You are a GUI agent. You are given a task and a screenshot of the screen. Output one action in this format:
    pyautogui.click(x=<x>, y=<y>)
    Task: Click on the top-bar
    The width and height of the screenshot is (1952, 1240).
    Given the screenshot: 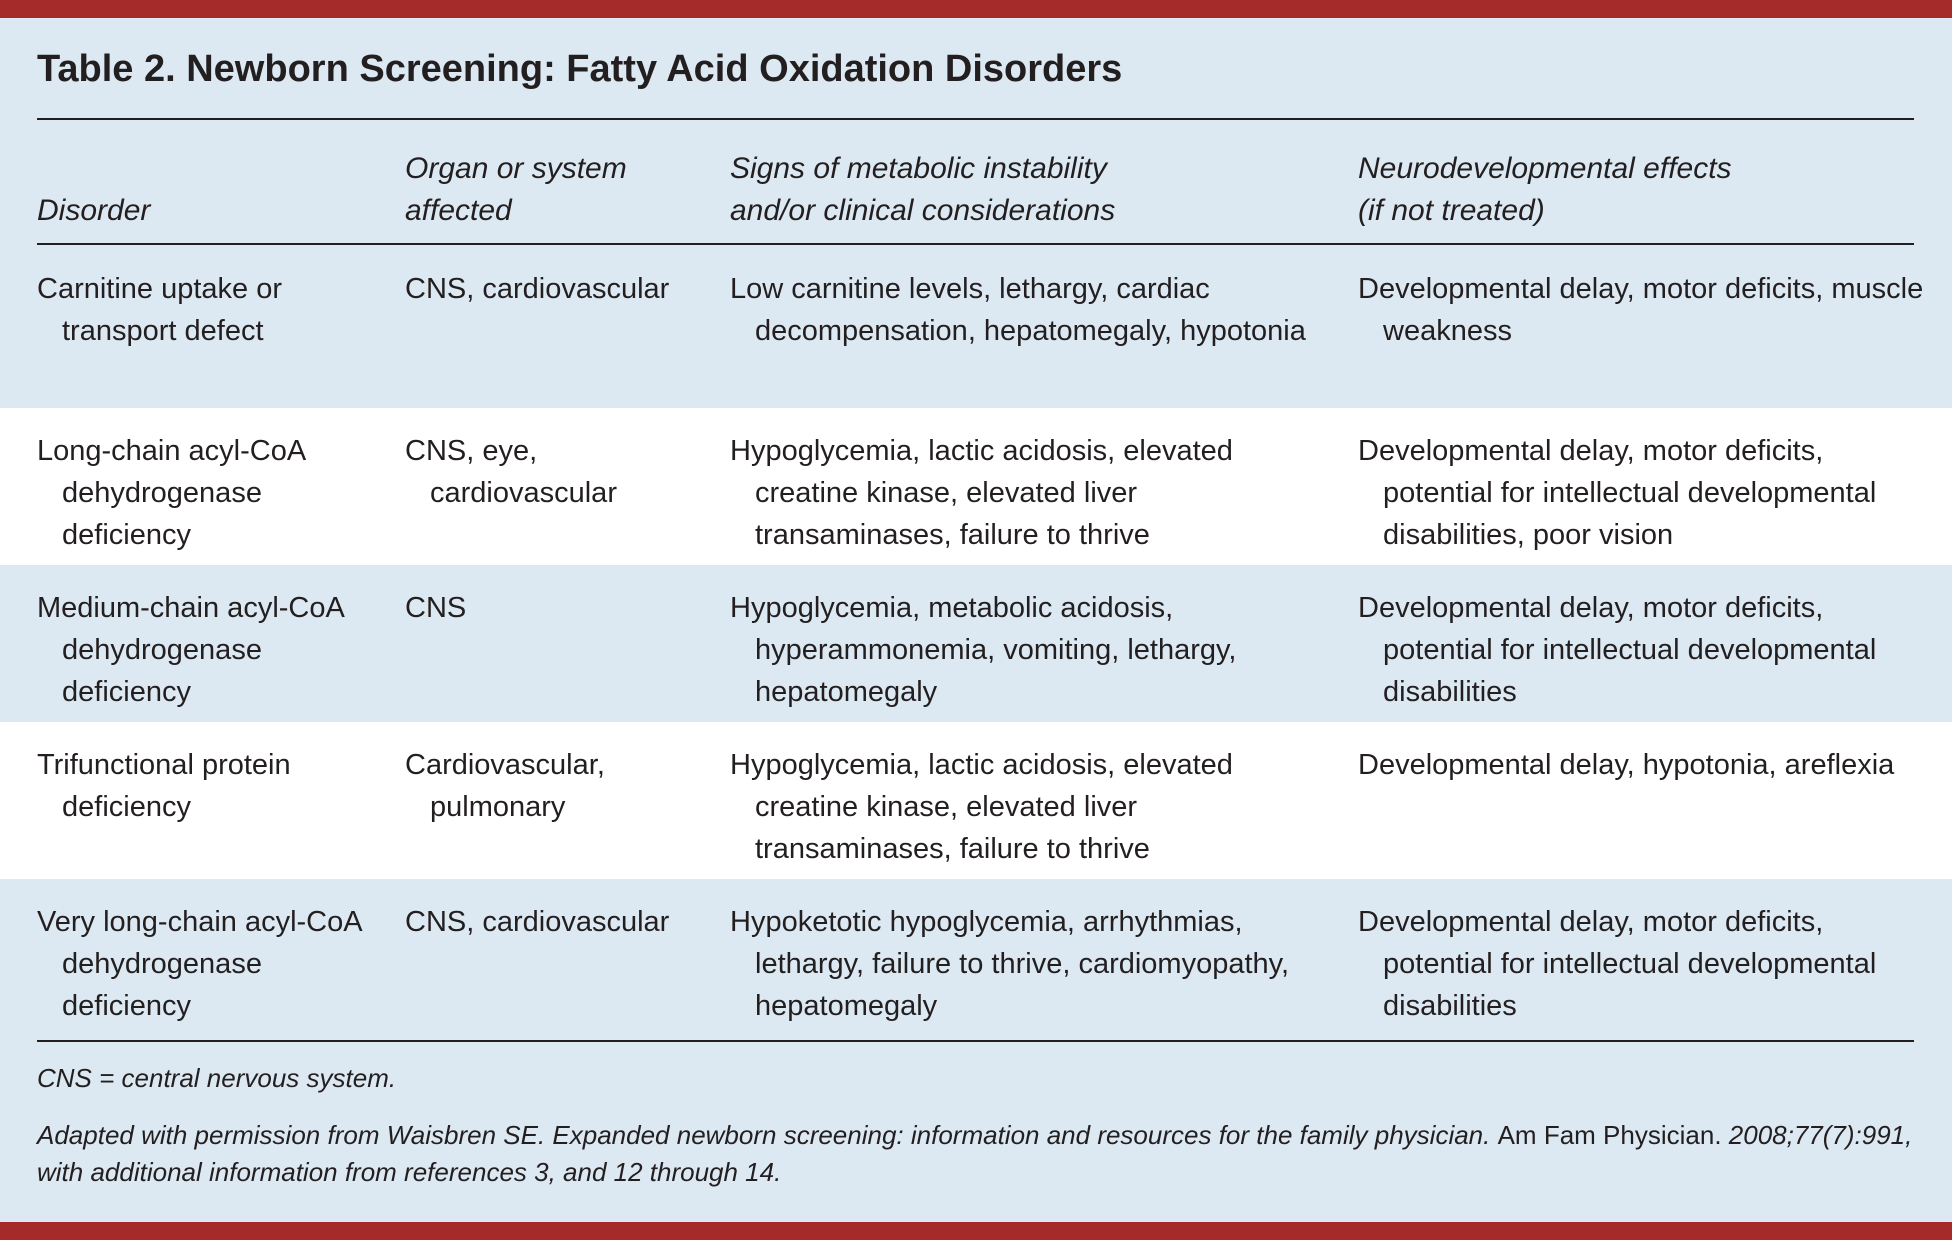 What is the action you would take?
    pyautogui.click(x=976, y=9)
    